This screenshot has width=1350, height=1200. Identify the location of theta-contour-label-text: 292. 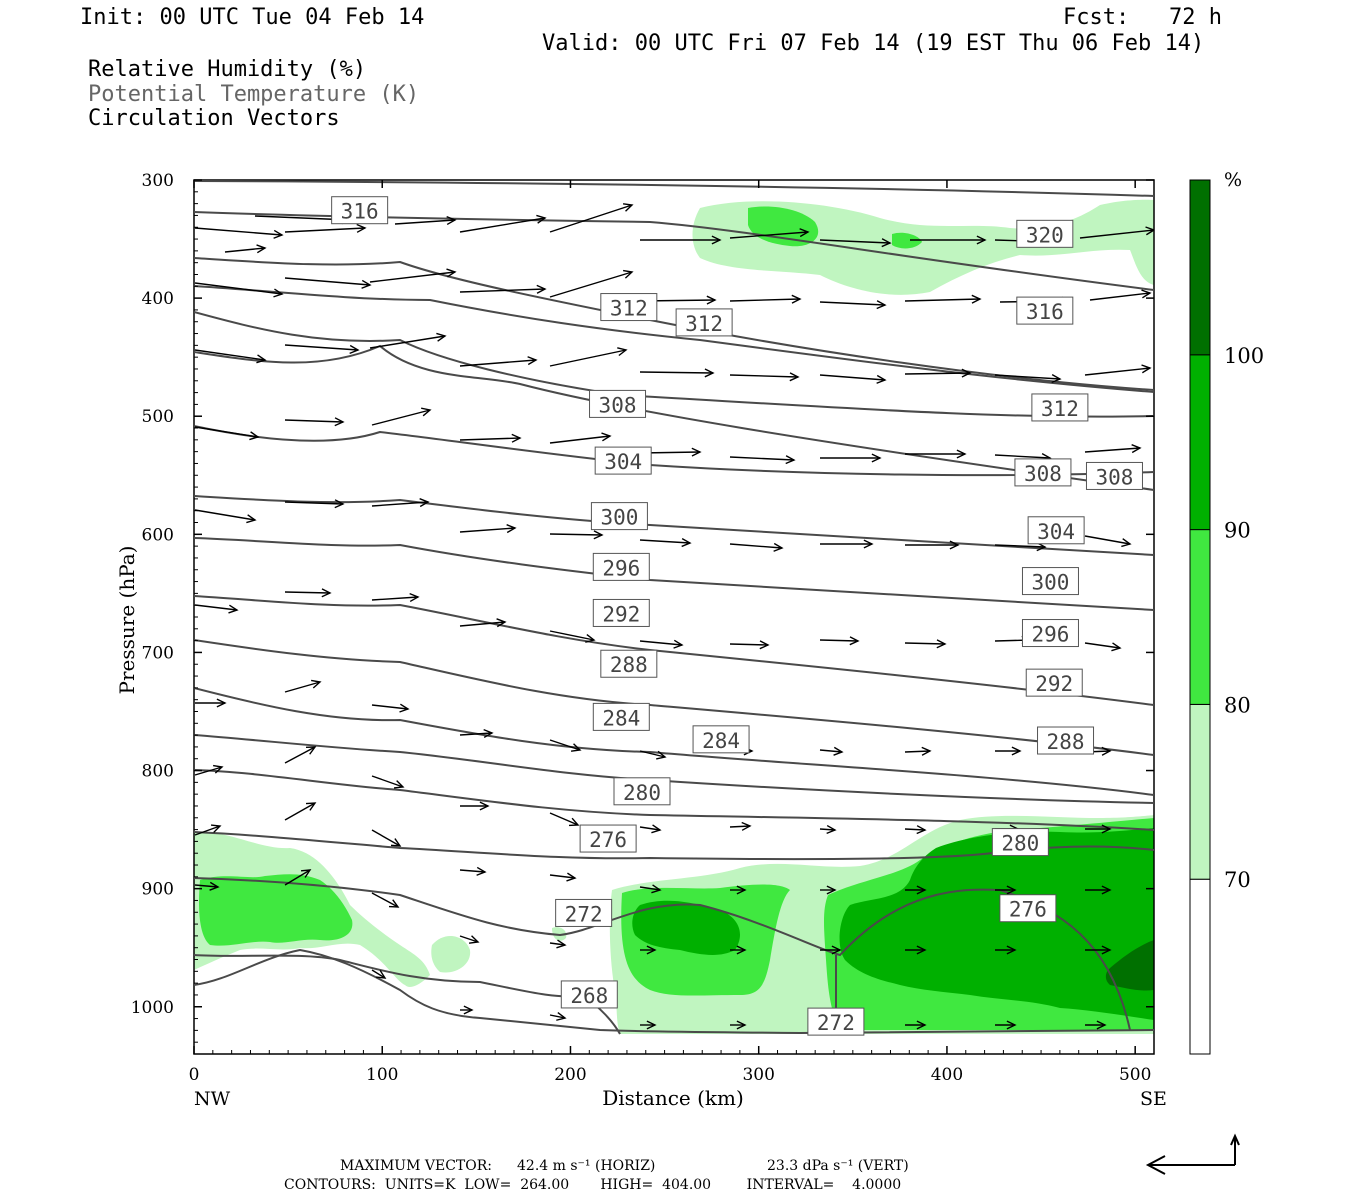
(621, 614).